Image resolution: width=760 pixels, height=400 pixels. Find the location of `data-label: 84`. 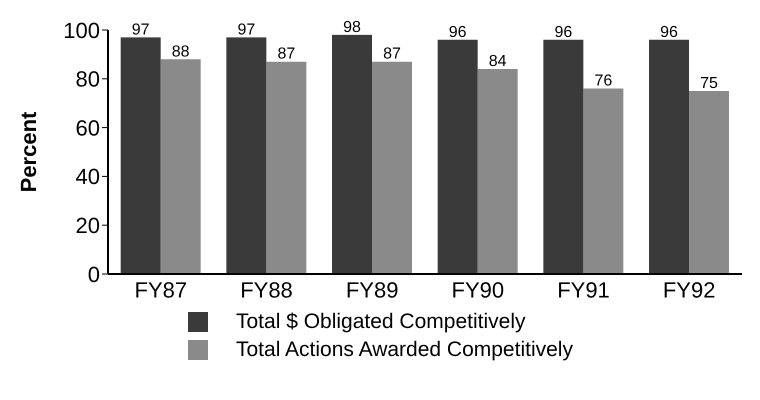

data-label: 84 is located at coordinates (497, 61).